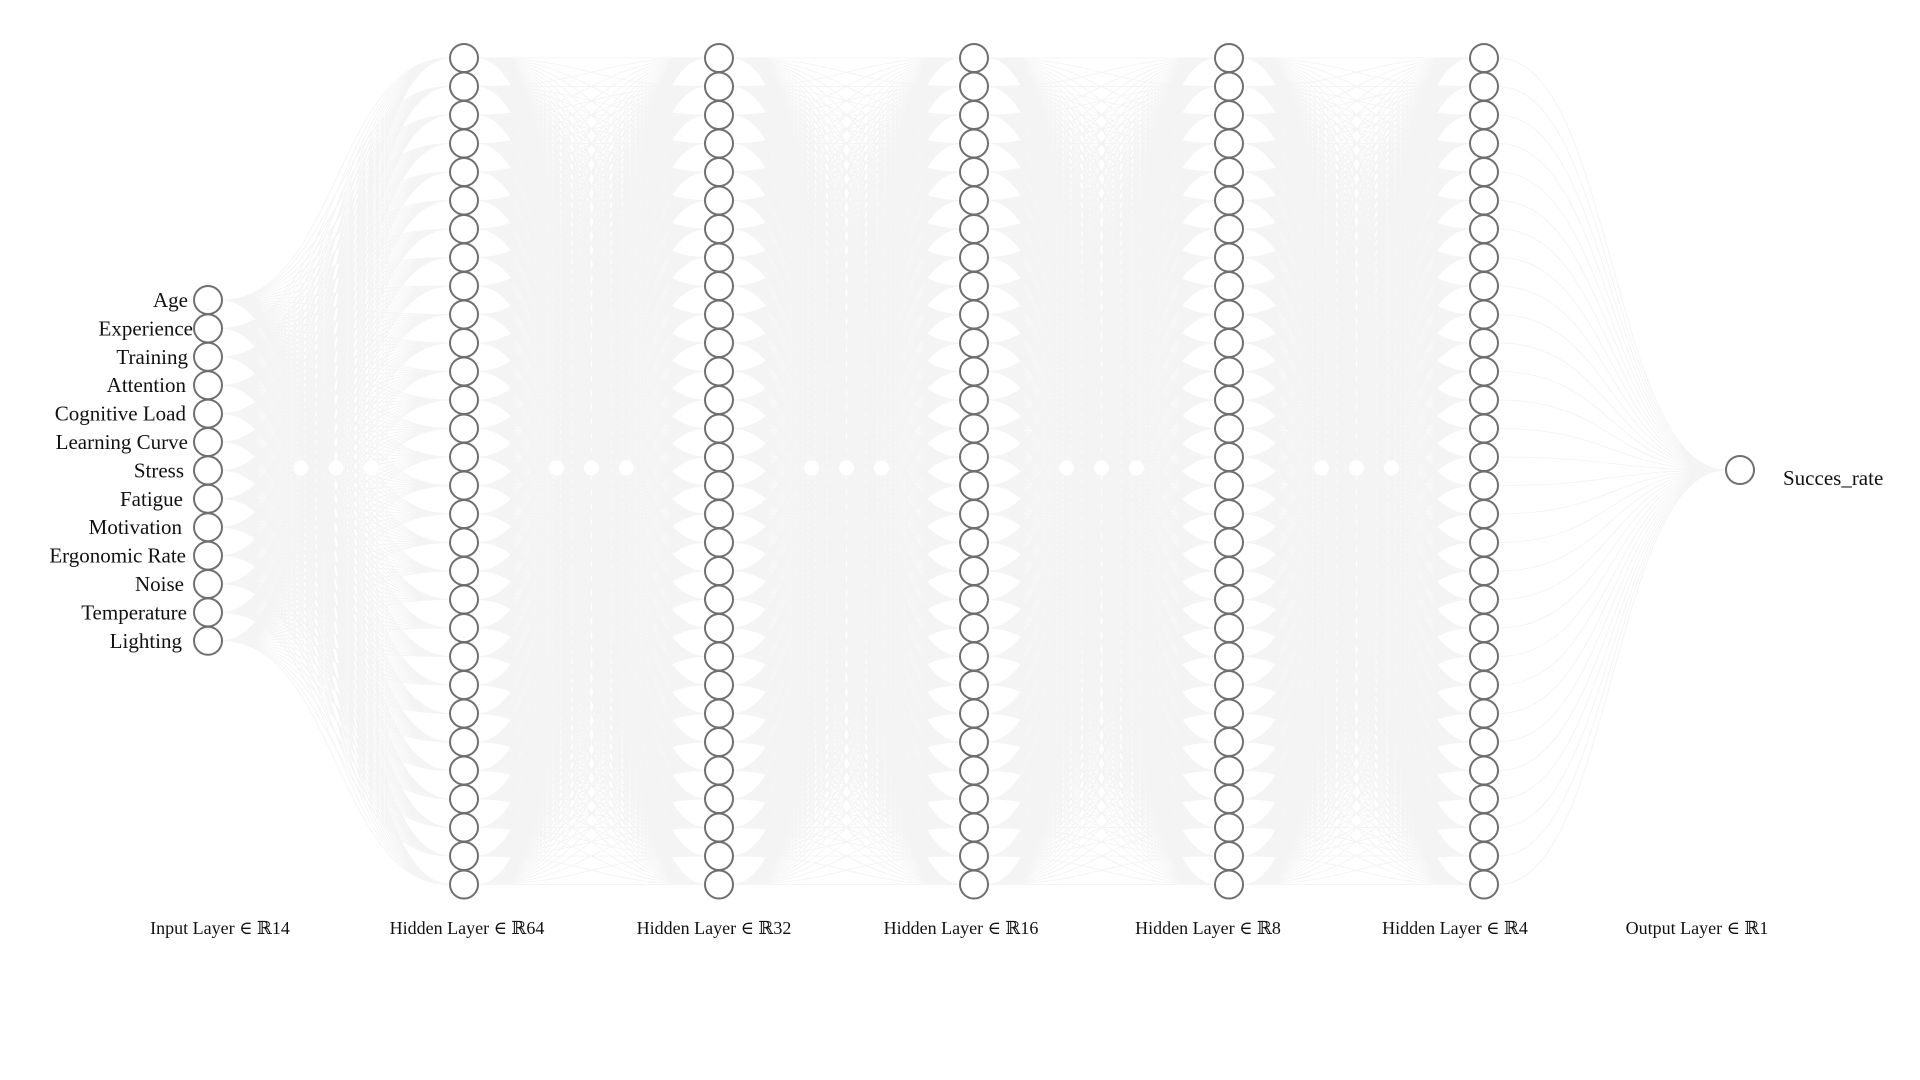 The image size is (1920, 1080). What do you see at coordinates (151, 499) in the screenshot?
I see `input-feature-label: Fatigue` at bounding box center [151, 499].